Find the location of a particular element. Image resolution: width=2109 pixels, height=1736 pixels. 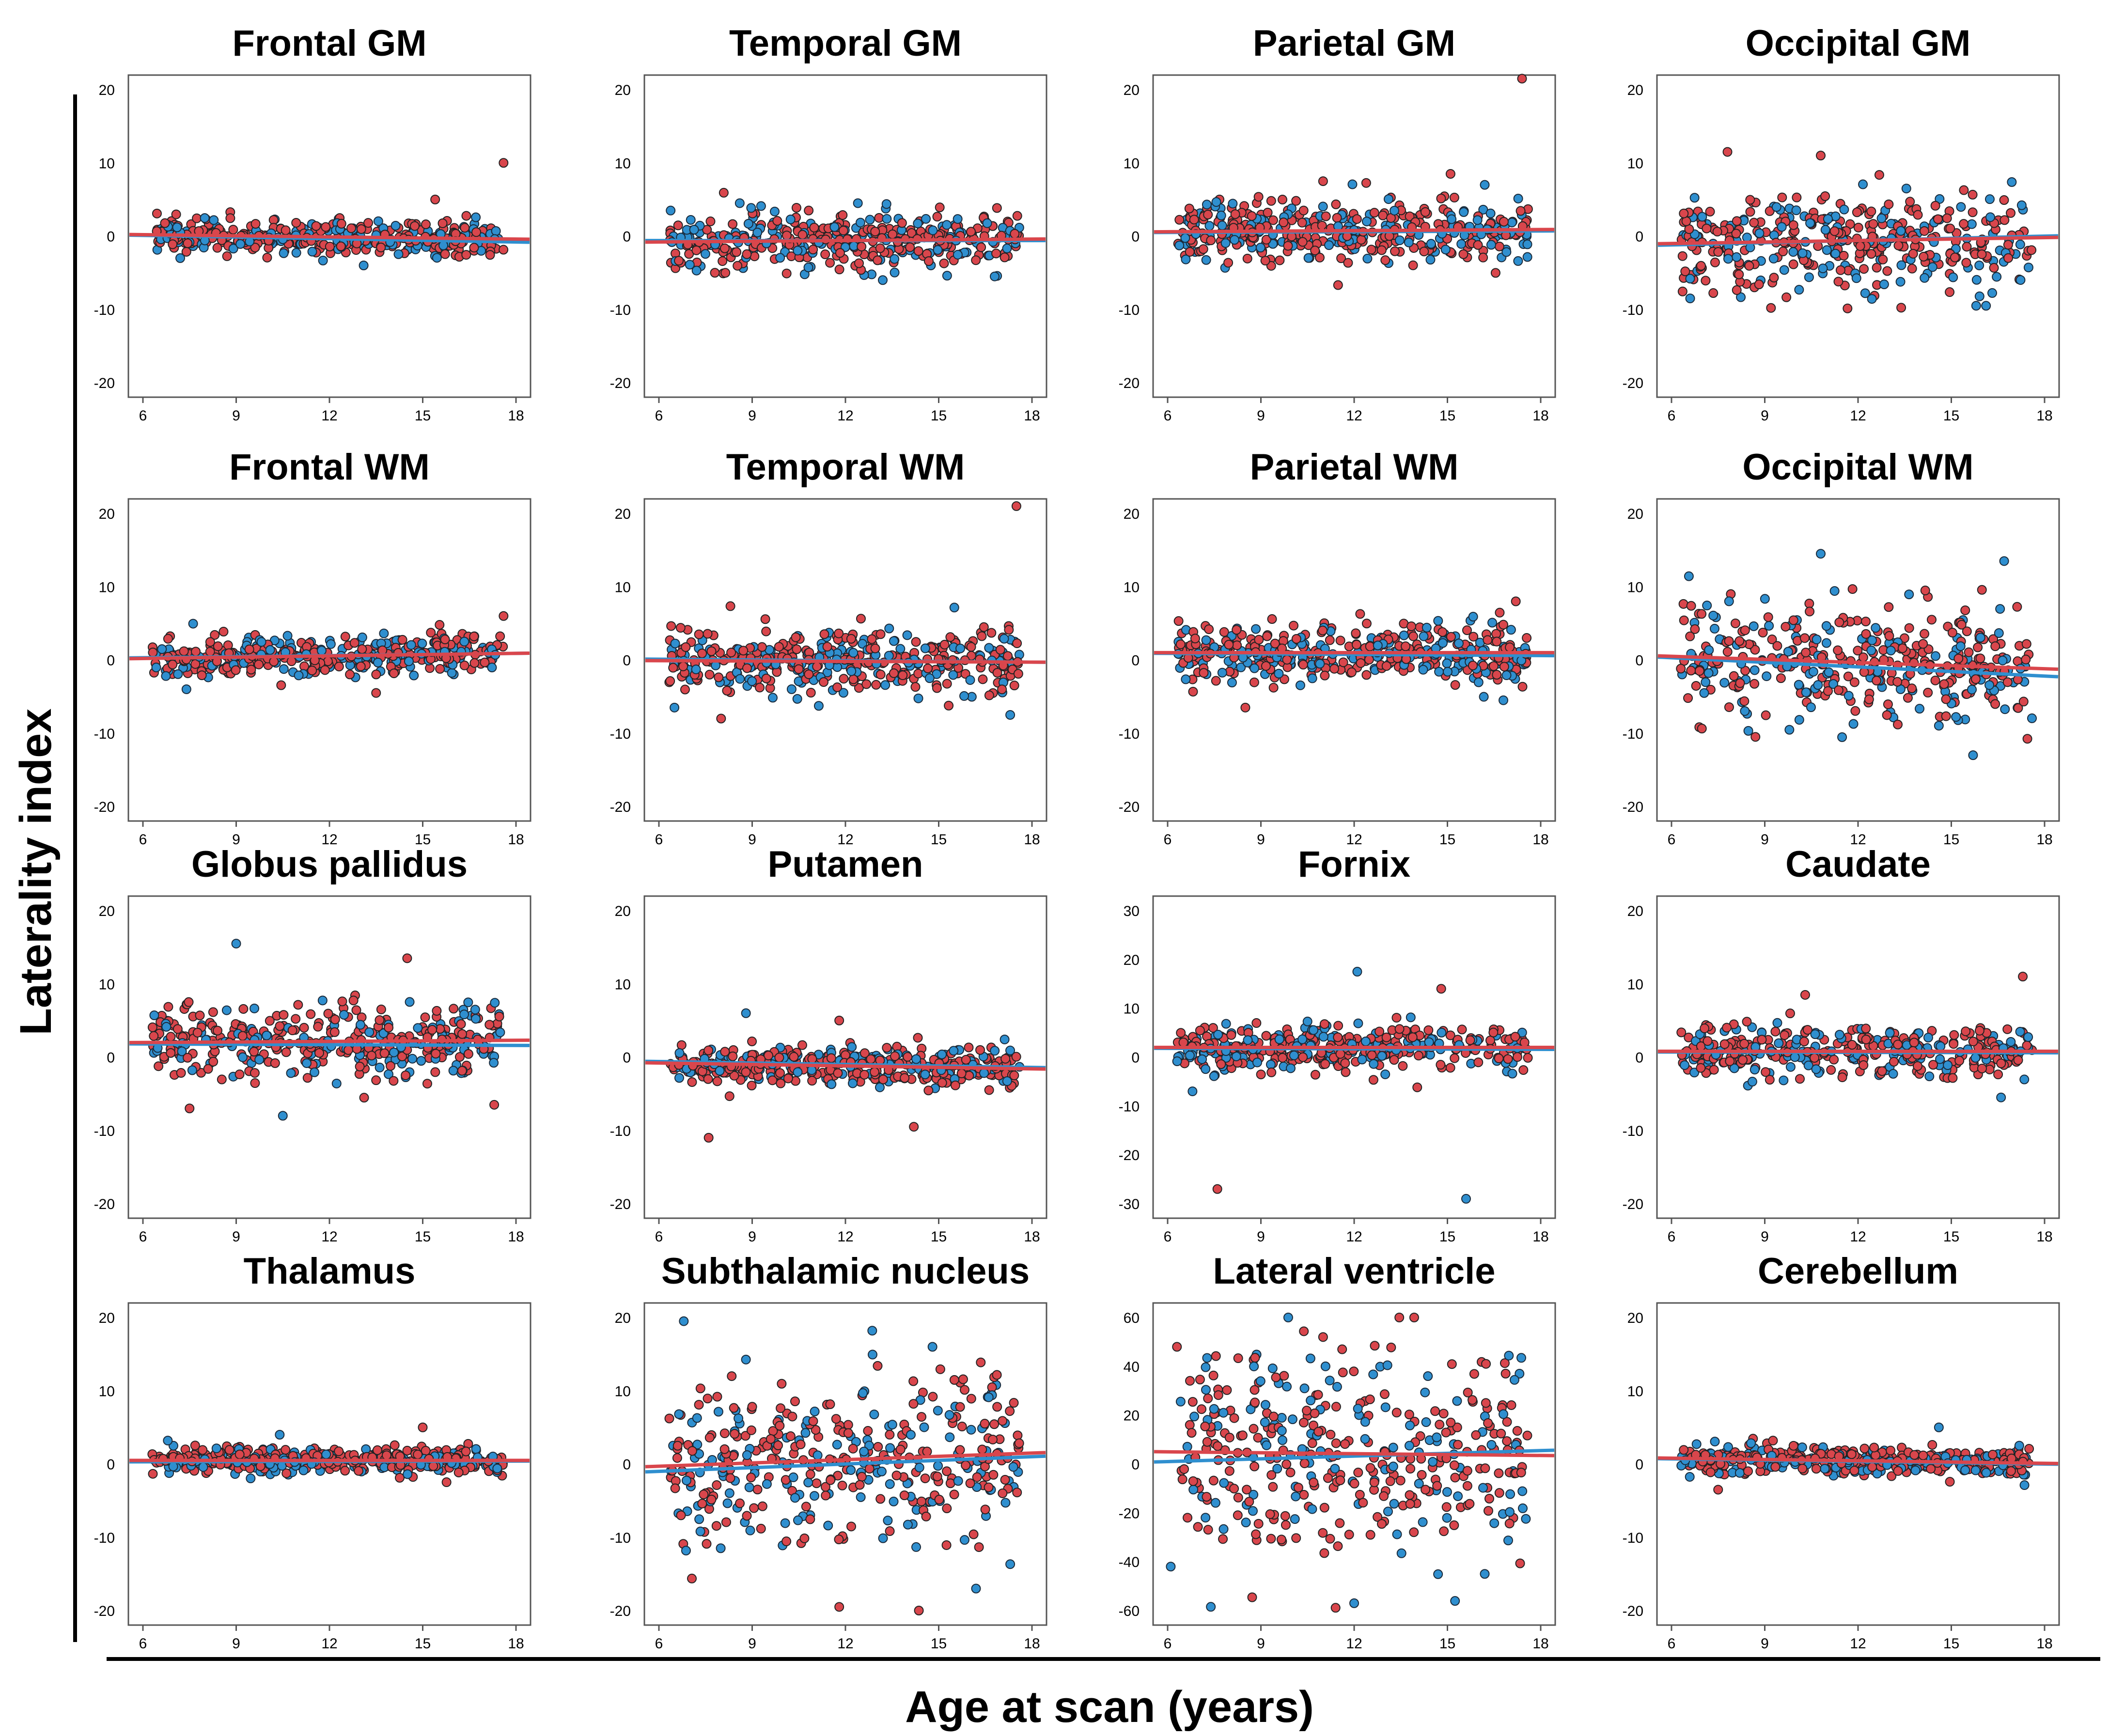

x-tick-label: 6 is located at coordinates (1168, 416).